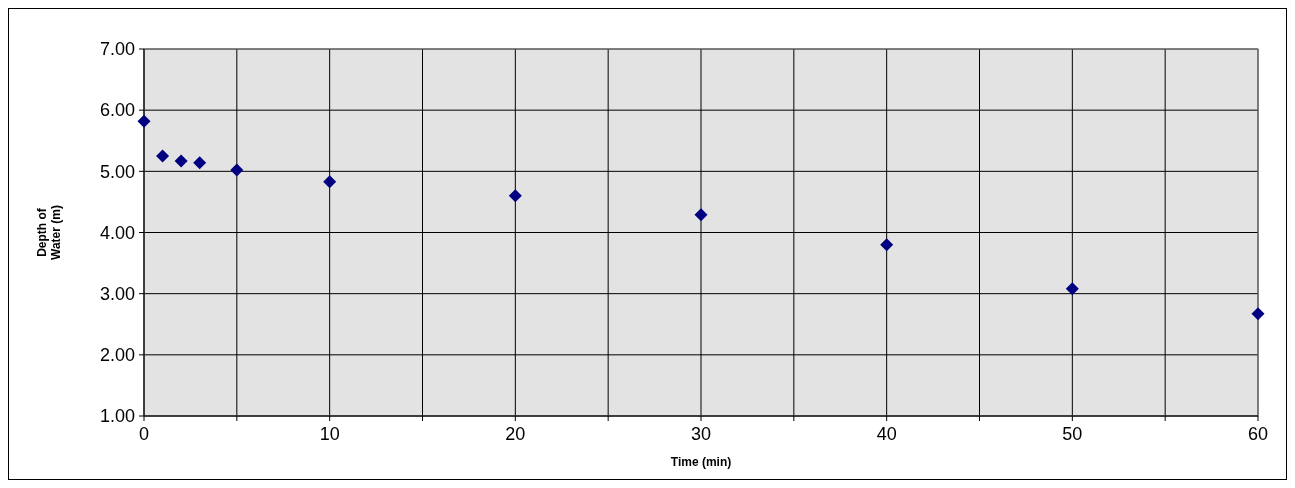 Image resolution: width=1295 pixels, height=488 pixels. Describe the element at coordinates (515, 434) in the screenshot. I see `x-tick-label: 20` at that location.